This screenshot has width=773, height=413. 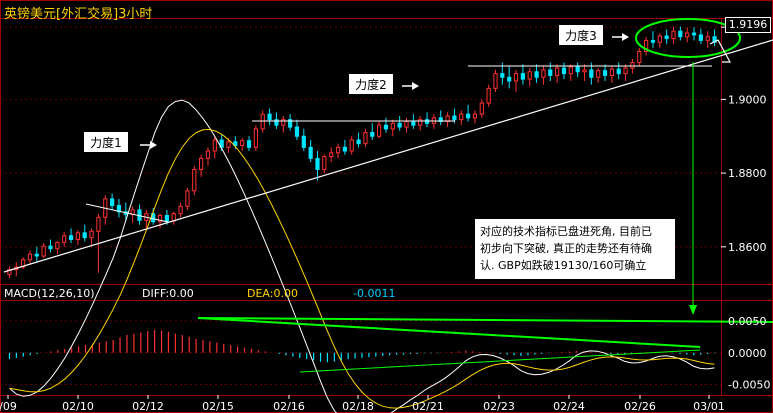 I want to click on macd-tick-label: 0.0050, so click(x=747, y=321).